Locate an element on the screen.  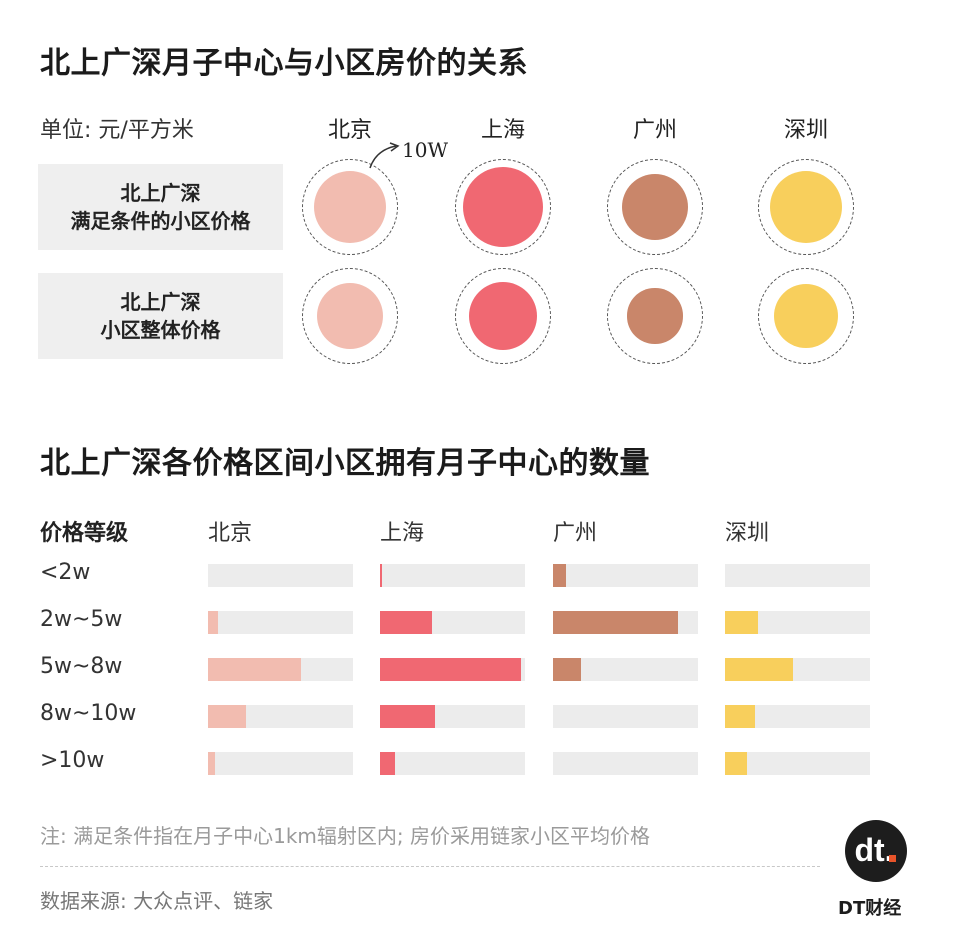
unit-label: 单位: 元/平方米 is located at coordinates (117, 130).